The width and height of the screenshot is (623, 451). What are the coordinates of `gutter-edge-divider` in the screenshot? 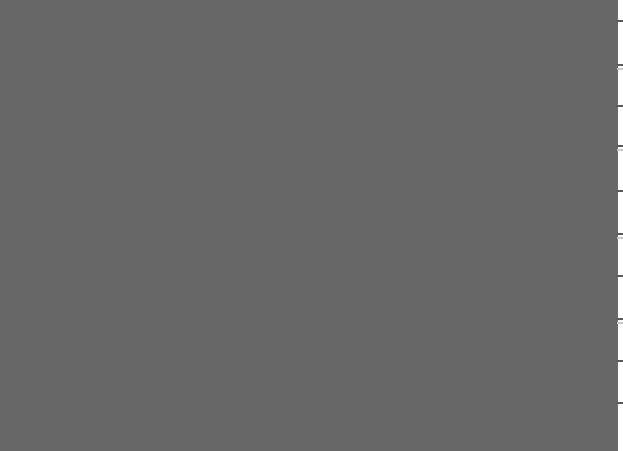 It's located at (617, 225).